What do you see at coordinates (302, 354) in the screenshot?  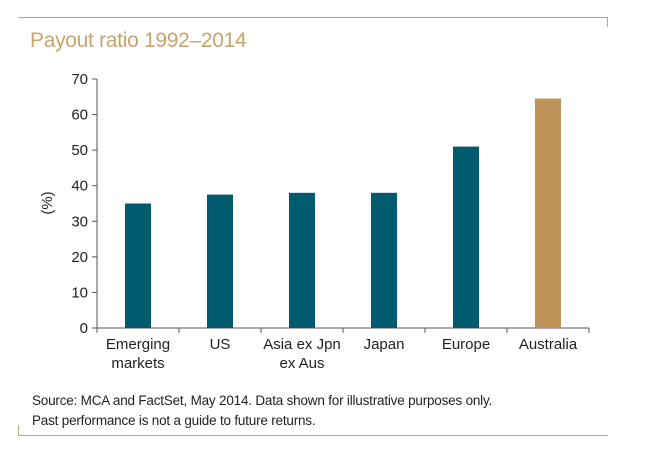 I see `x-tick-label: Asia ex Jpn ex Aus` at bounding box center [302, 354].